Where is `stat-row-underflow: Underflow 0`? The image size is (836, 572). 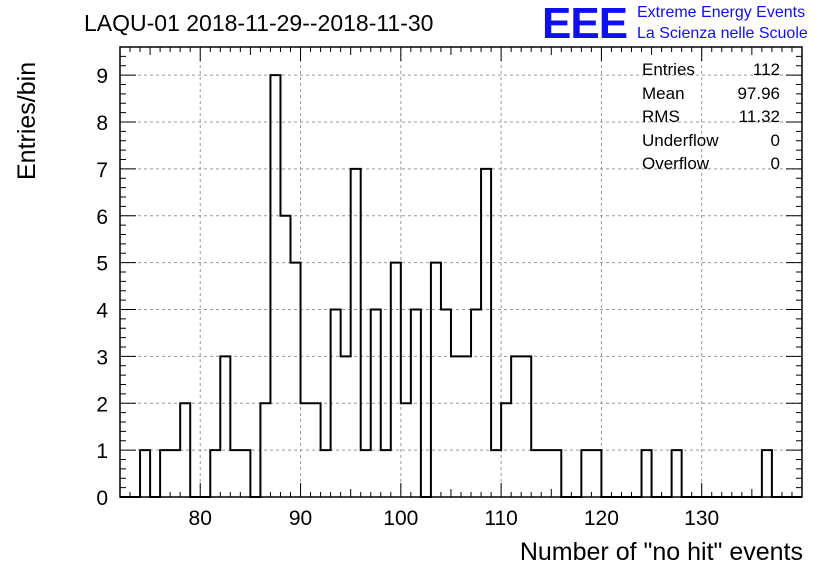
stat-row-underflow: Underflow 0 is located at coordinates (711, 141).